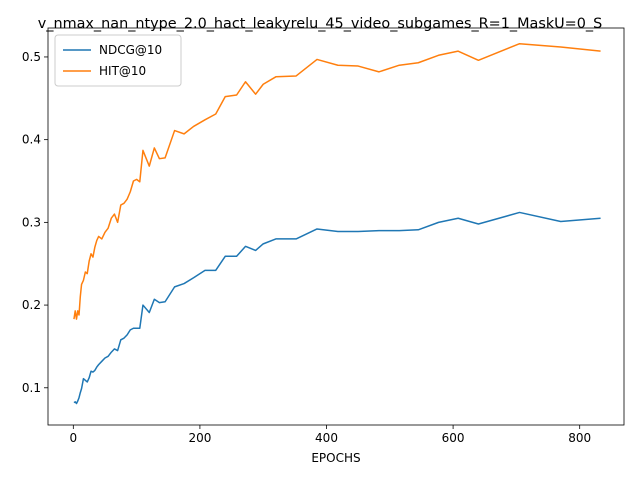 The height and width of the screenshot is (480, 640). I want to click on x-axis-ticks: 0 200 400 600 800, so click(330, 435).